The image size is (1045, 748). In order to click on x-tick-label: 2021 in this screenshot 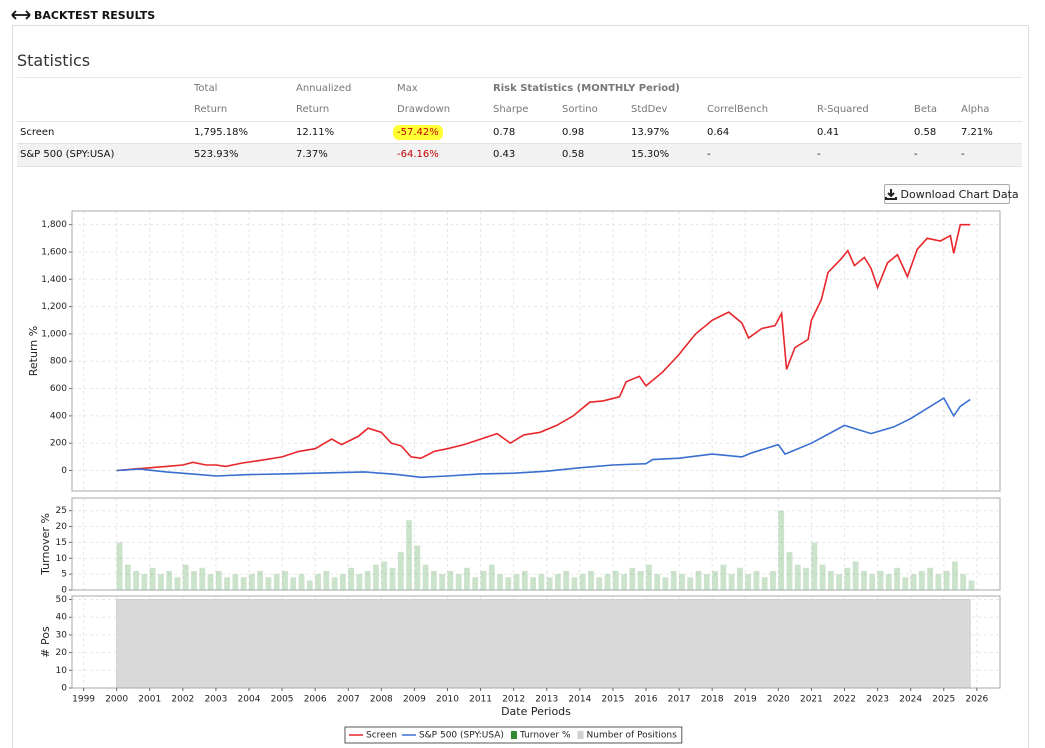, I will do `click(811, 700)`.